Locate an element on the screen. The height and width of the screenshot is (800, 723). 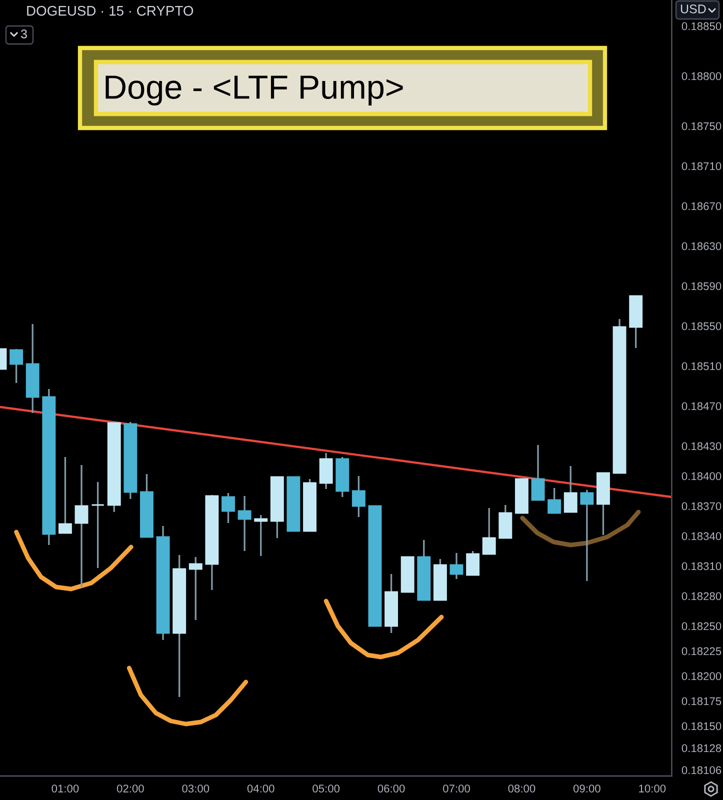
y-tick-label: 0.18670 is located at coordinates (702, 206).